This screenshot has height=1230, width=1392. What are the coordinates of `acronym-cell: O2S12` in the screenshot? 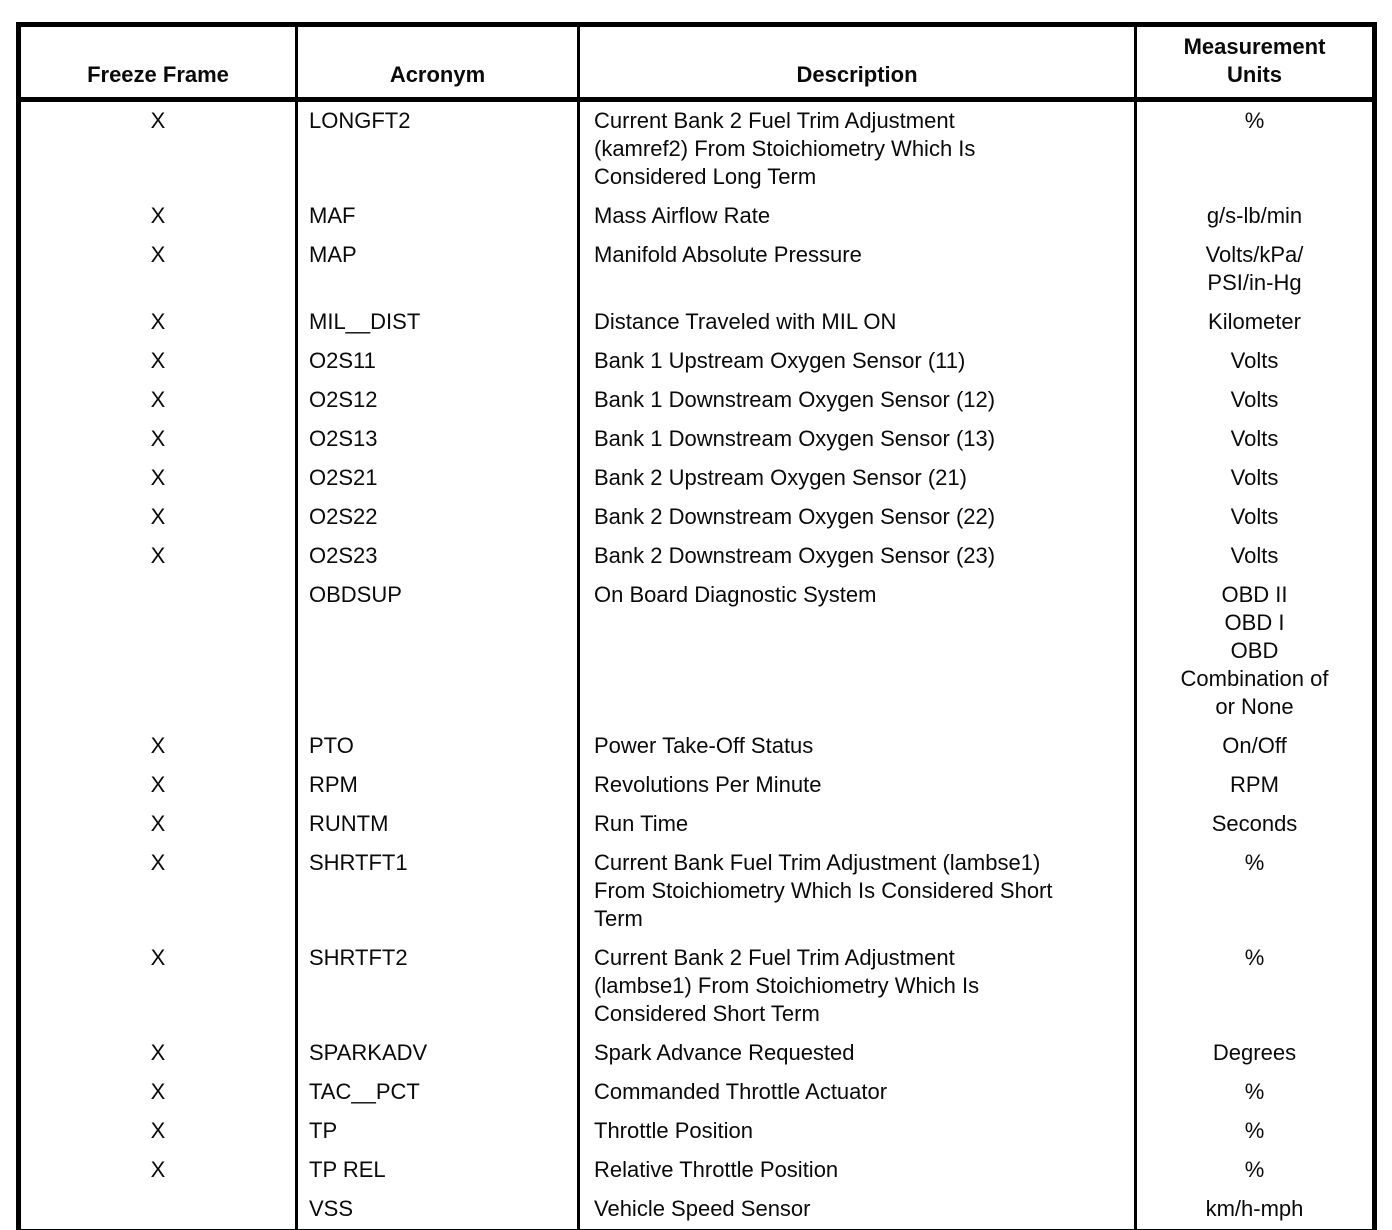 It's located at (437, 400).